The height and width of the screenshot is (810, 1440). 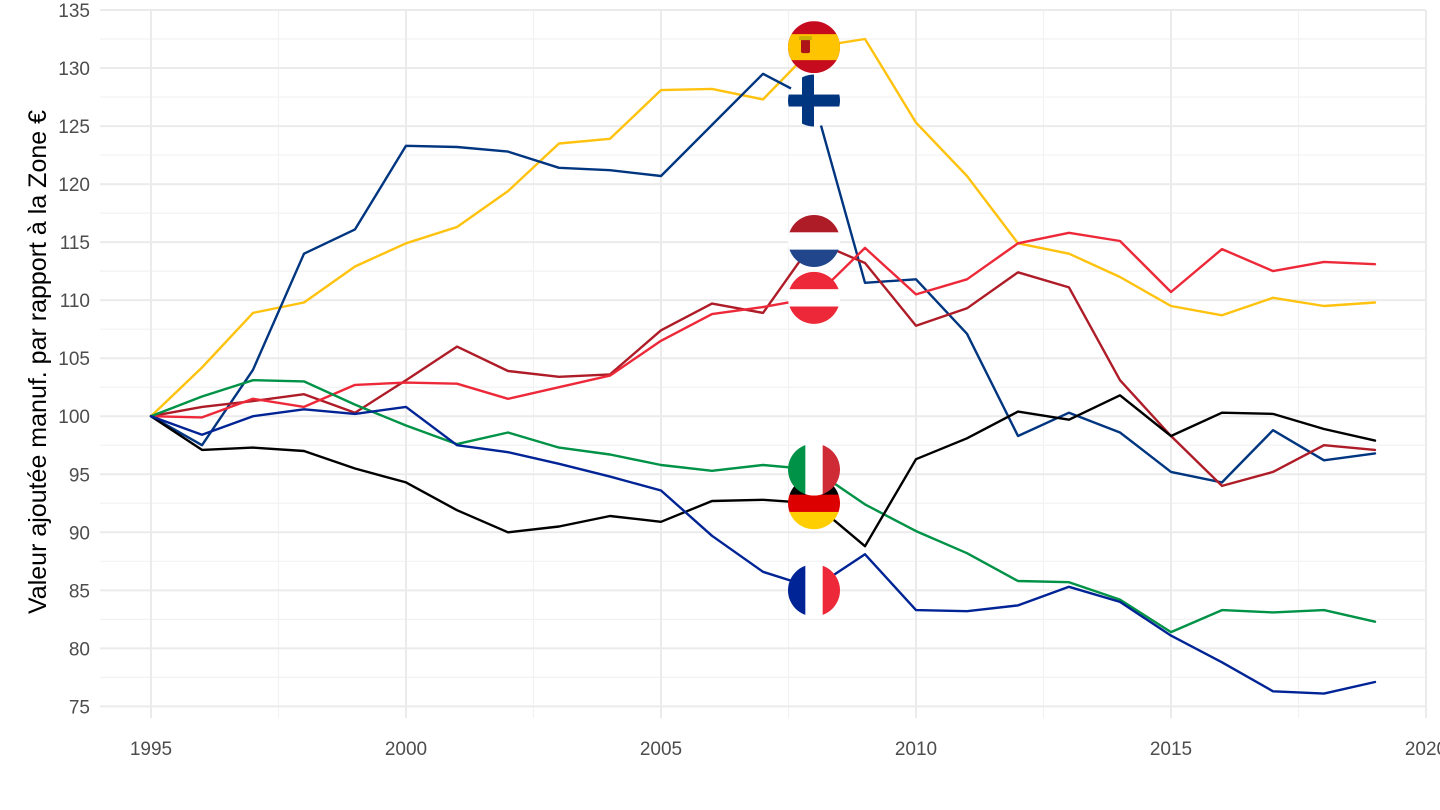 I want to click on y-tick-label: 120, so click(x=74, y=185).